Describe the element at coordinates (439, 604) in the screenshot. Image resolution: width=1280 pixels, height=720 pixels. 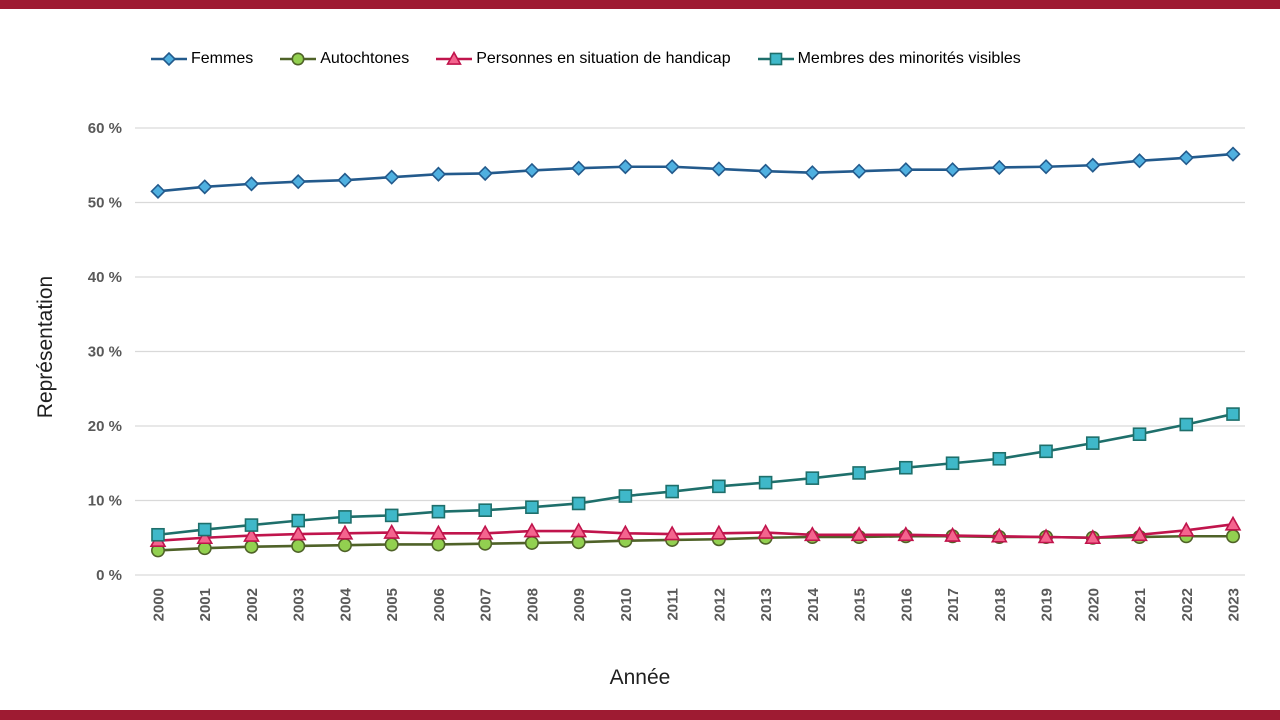
I see `x-tick-label: 2006` at that location.